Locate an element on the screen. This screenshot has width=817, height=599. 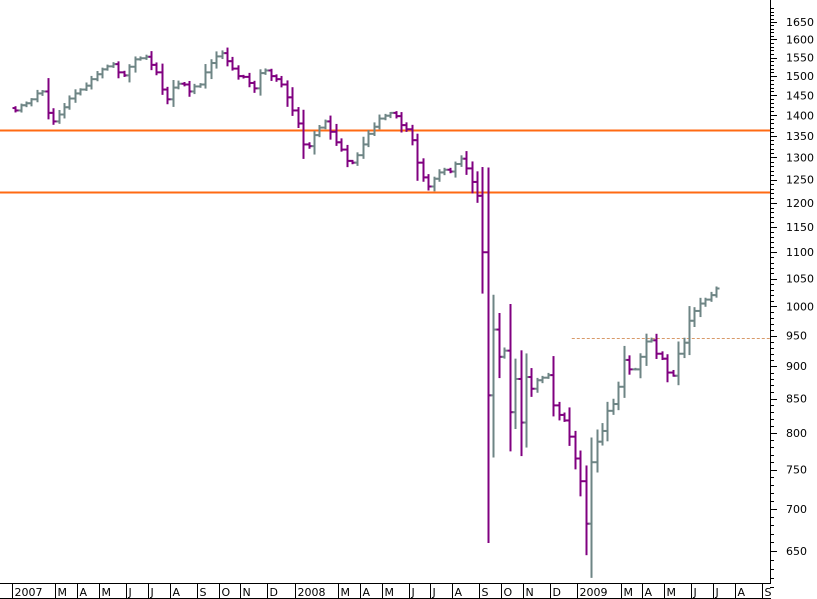
y-tick-label: 900 is located at coordinates (796, 366).